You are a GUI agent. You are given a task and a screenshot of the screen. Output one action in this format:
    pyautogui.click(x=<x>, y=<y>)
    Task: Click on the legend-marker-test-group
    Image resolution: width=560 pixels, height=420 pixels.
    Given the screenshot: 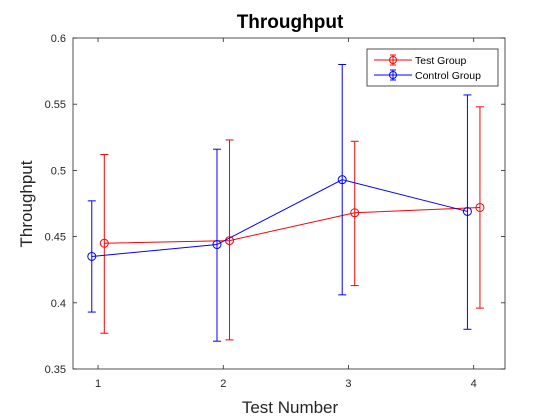 What is the action you would take?
    pyautogui.click(x=393, y=60)
    